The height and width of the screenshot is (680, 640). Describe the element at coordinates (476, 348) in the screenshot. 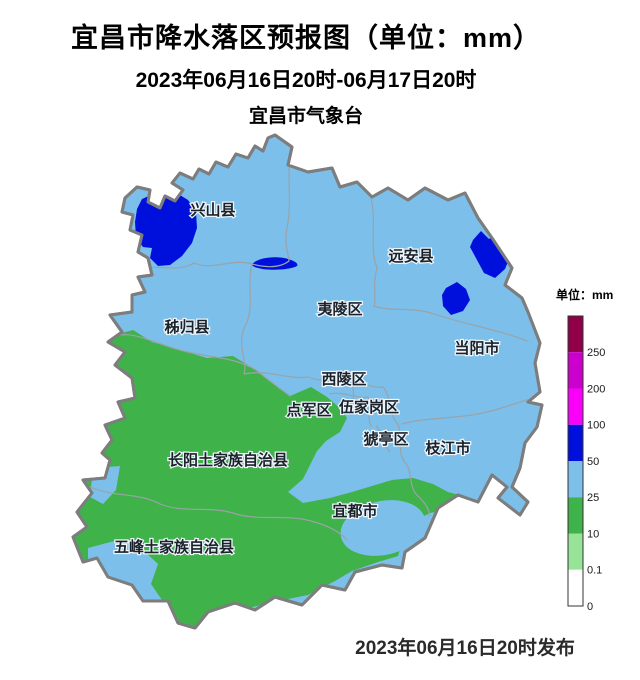

I see `region-label-dangyang: 当阳市` at that location.